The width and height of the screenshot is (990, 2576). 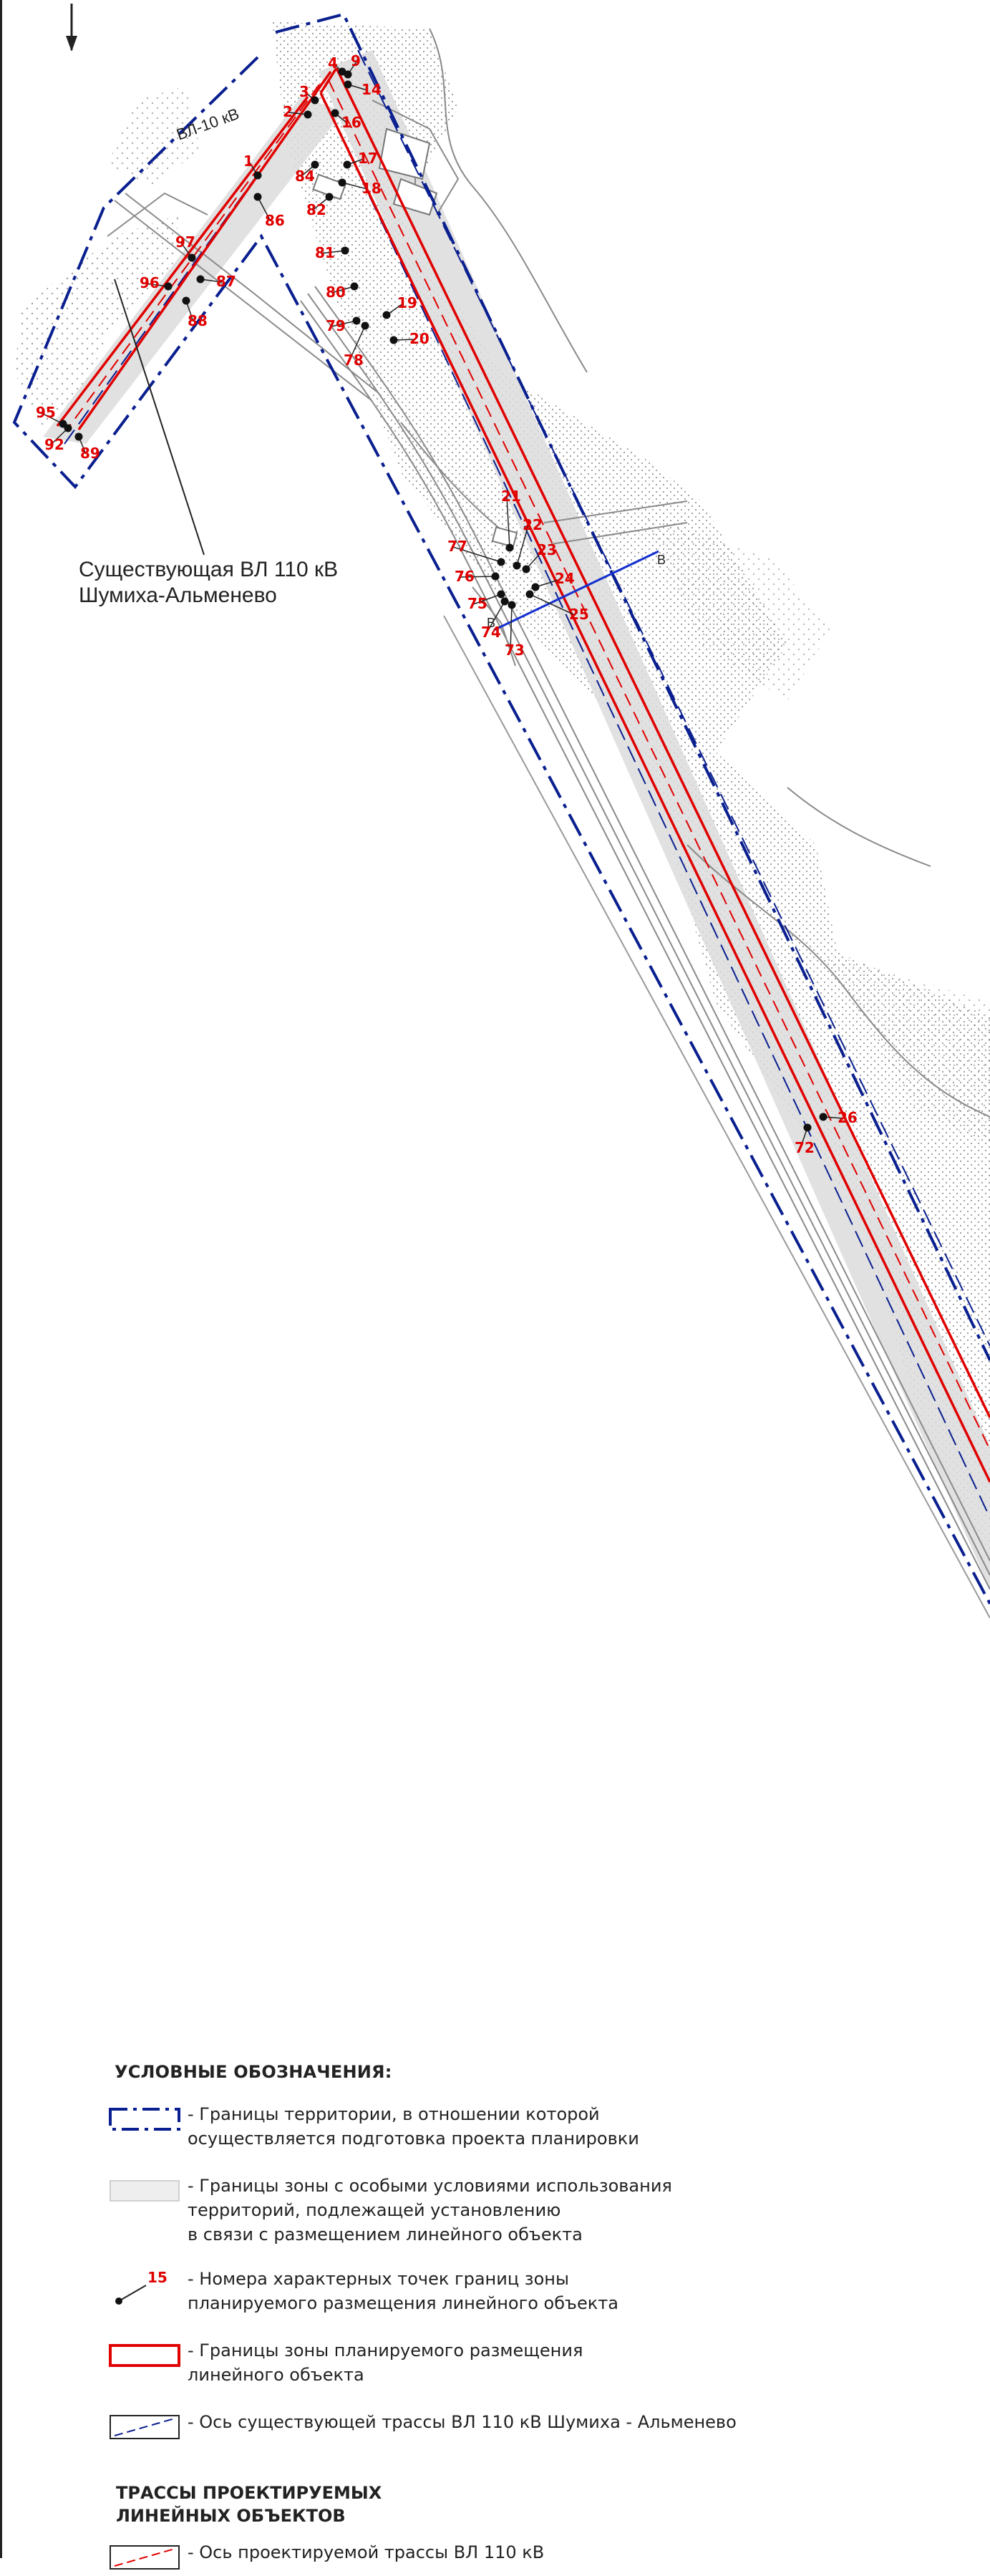 What do you see at coordinates (1, 1279) in the screenshot?
I see `sheet-left-border` at bounding box center [1, 1279].